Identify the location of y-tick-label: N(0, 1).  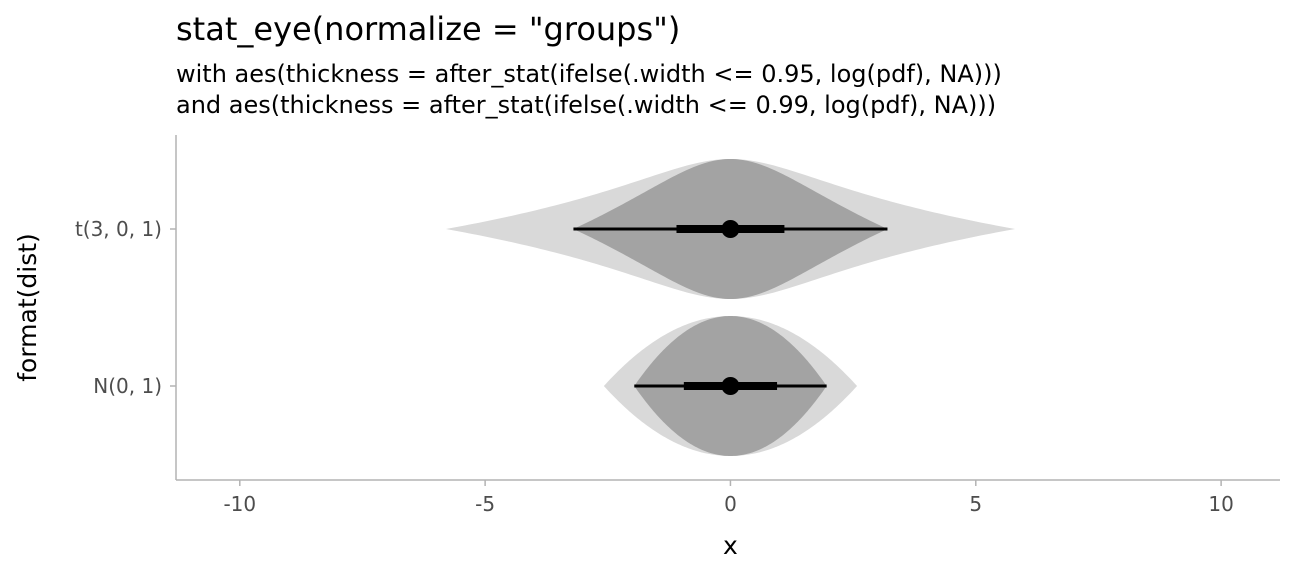
(127, 386).